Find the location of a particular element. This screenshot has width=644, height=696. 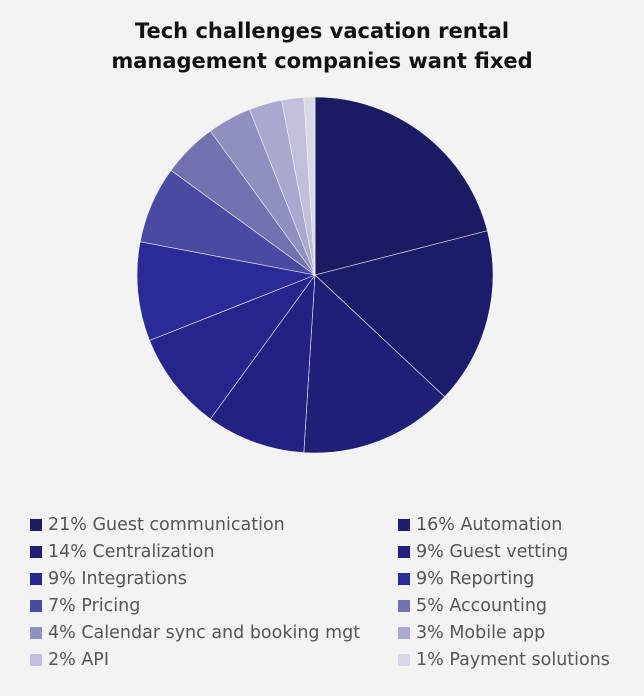

chart-title-line-1: Tech challenges vacation rental is located at coordinates (322, 31).